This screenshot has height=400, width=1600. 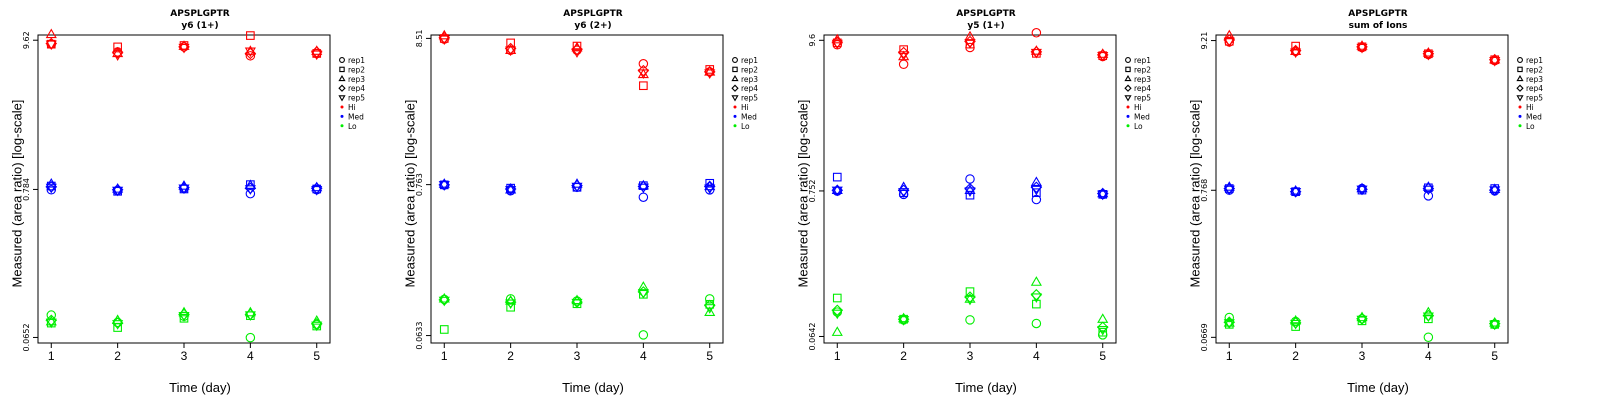 What do you see at coordinates (352, 126) in the screenshot?
I see `legend-label: Lo` at bounding box center [352, 126].